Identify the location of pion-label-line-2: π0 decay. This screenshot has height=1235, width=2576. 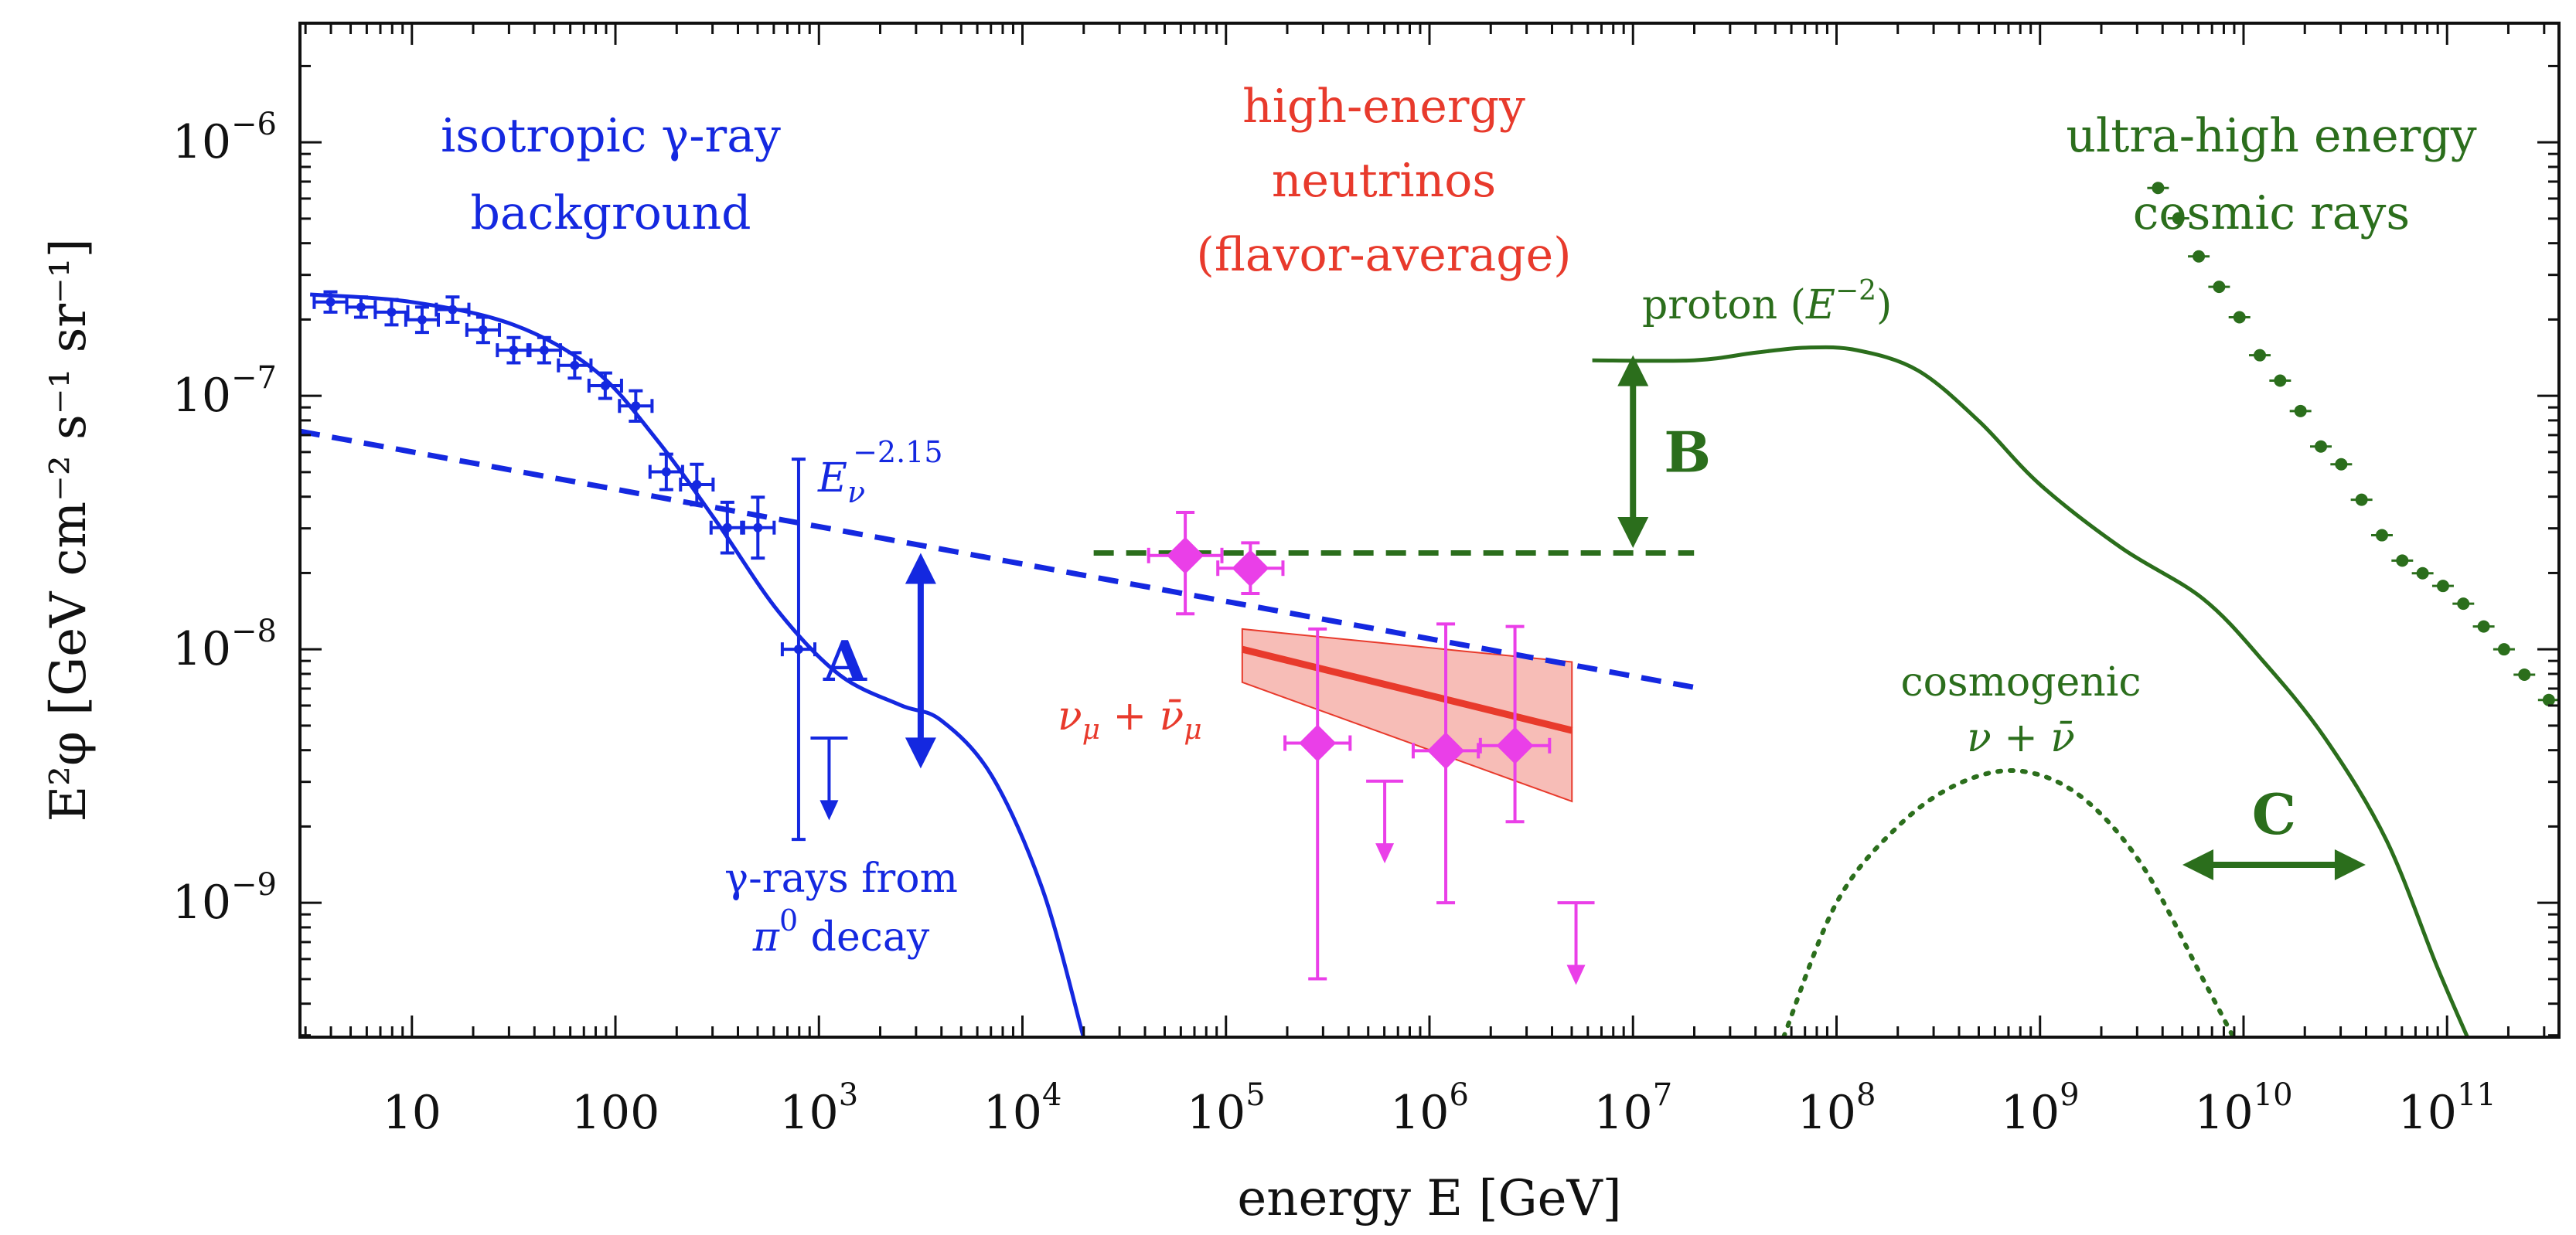
(841, 932).